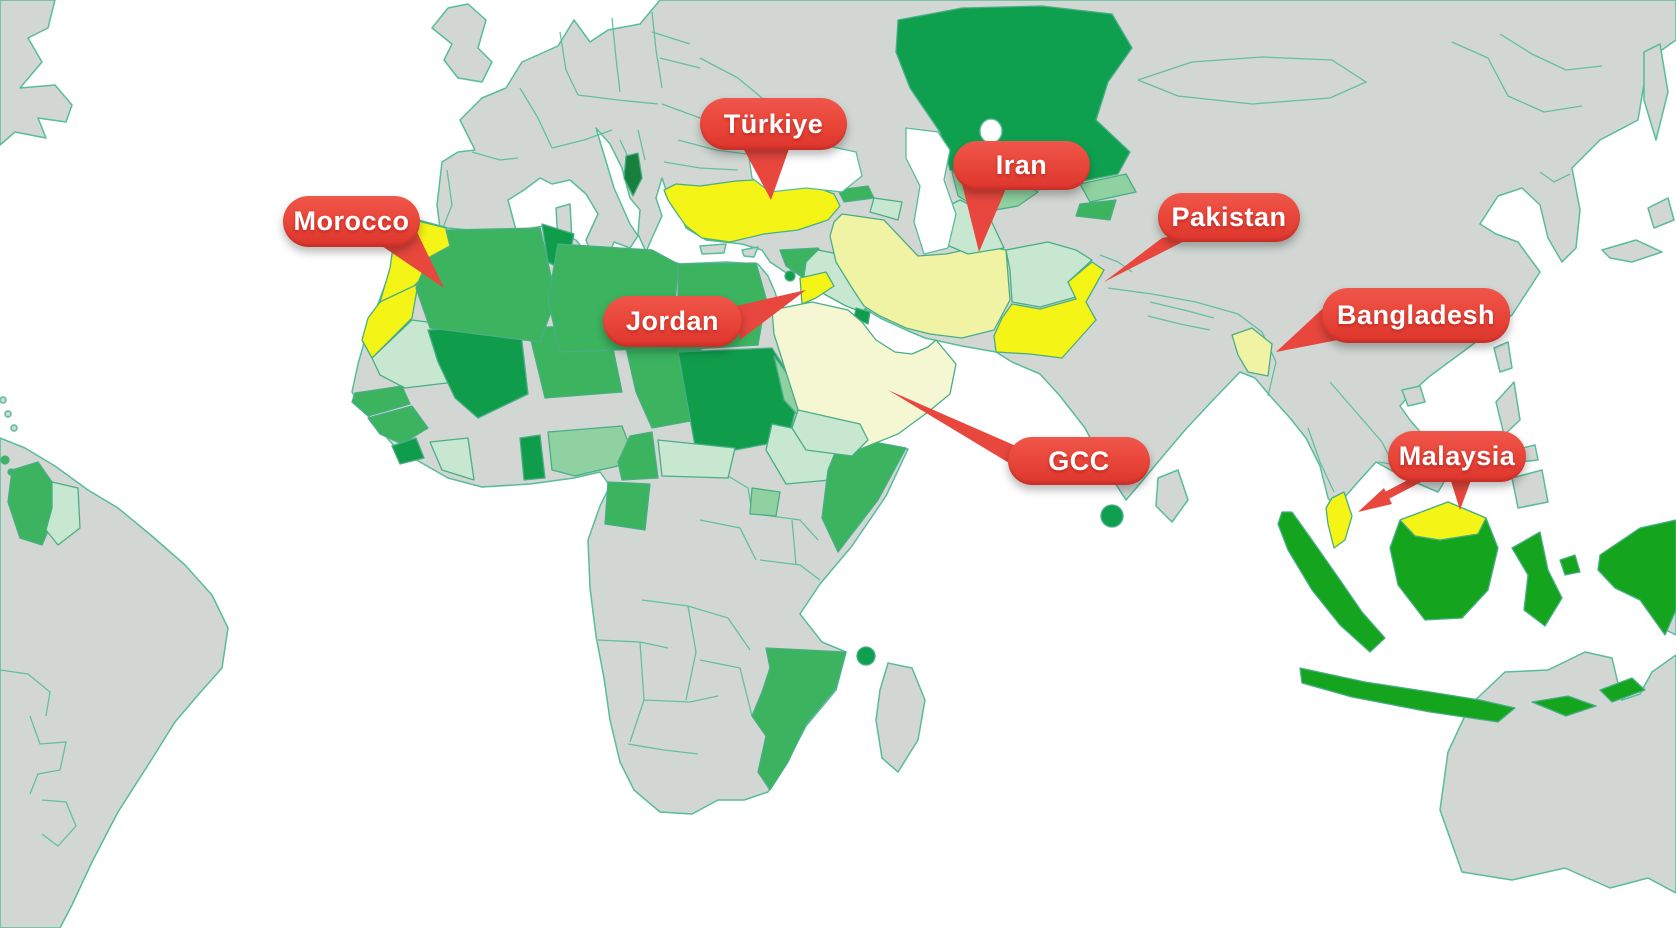 The height and width of the screenshot is (928, 1676). I want to click on callout-iran: Iran, so click(1021, 165).